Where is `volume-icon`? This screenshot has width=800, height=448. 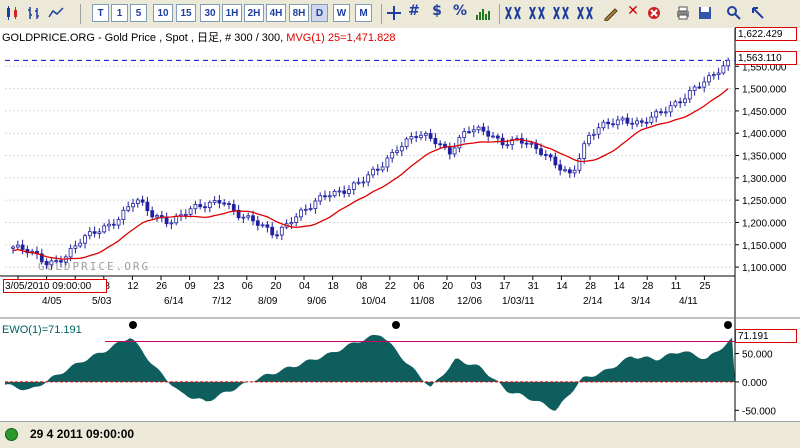 volume-icon is located at coordinates (483, 13).